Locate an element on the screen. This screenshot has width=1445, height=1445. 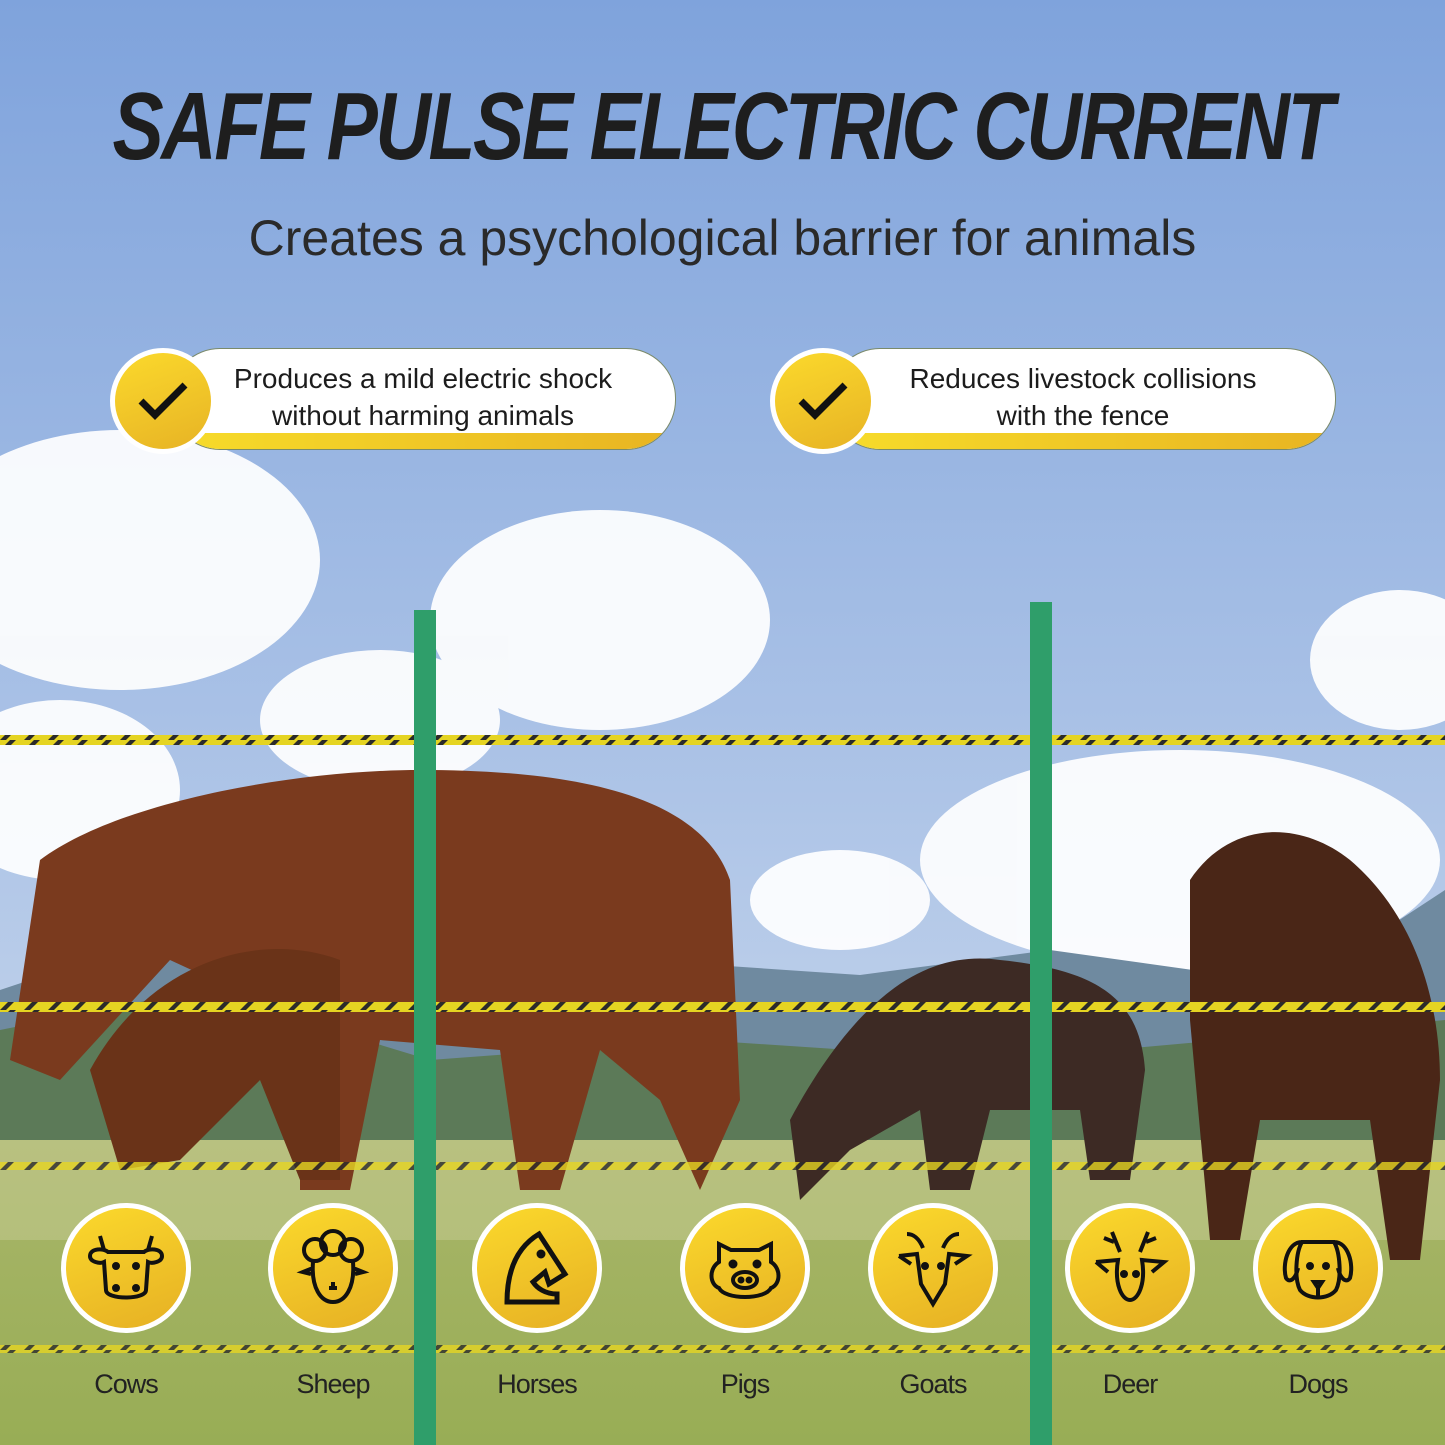
page-title-container: SAFE PULSE ELECTRIC CURRENT is located at coordinates (722, 127).